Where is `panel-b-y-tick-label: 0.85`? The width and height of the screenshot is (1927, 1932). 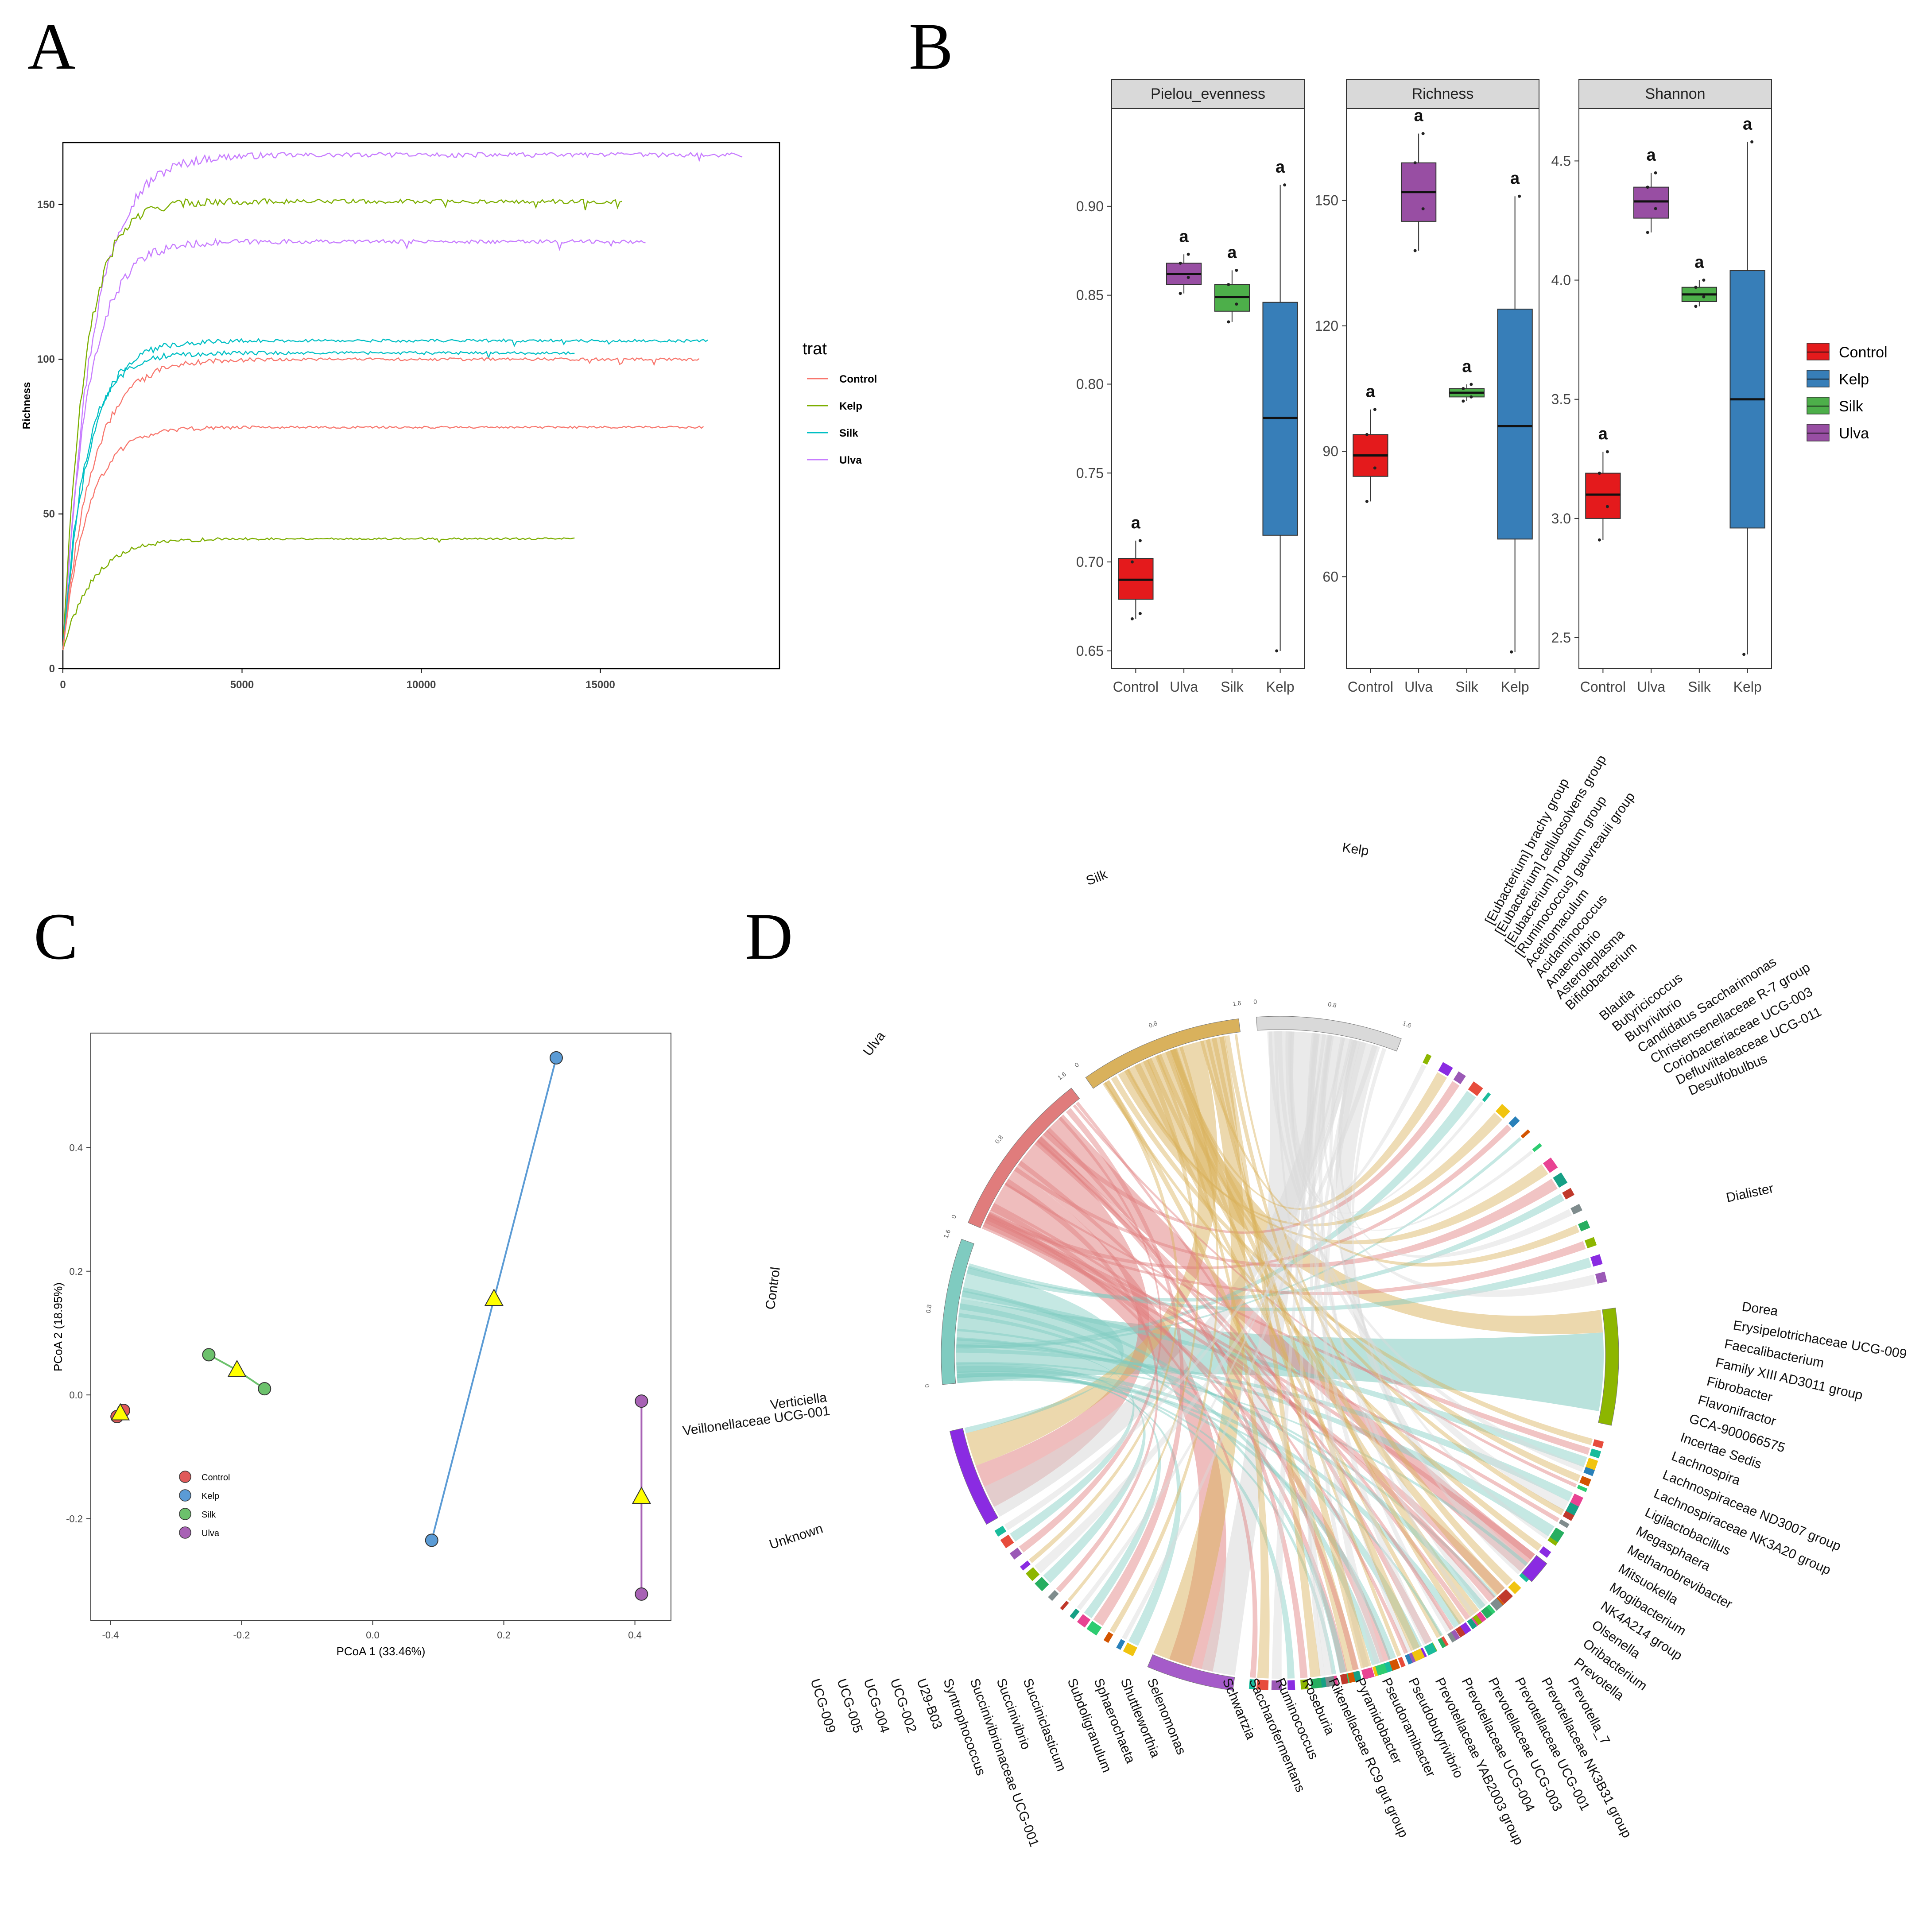 panel-b-y-tick-label: 0.85 is located at coordinates (1090, 295).